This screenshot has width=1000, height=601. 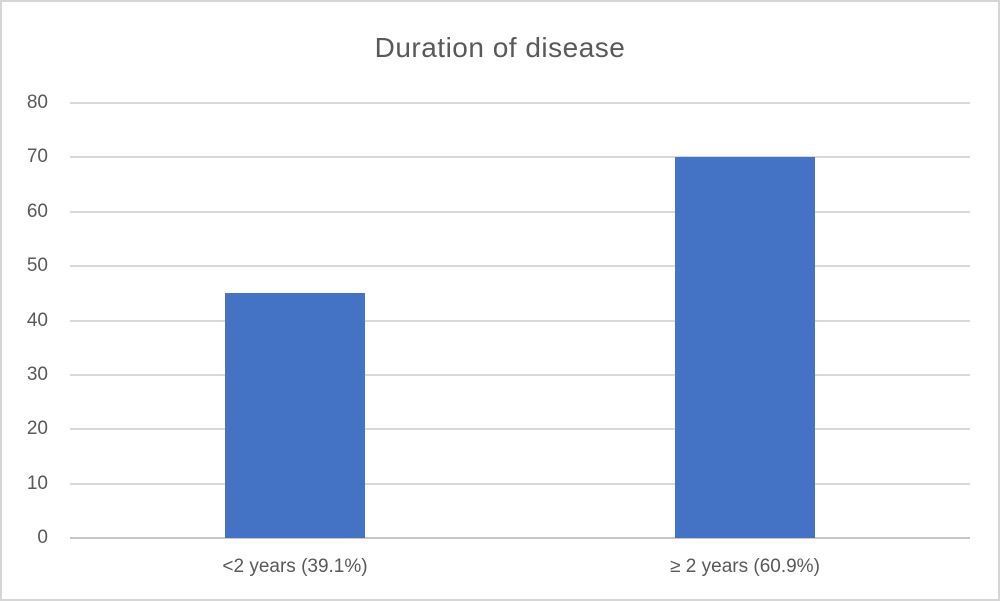 What do you see at coordinates (37, 374) in the screenshot?
I see `y-tick-label: 30` at bounding box center [37, 374].